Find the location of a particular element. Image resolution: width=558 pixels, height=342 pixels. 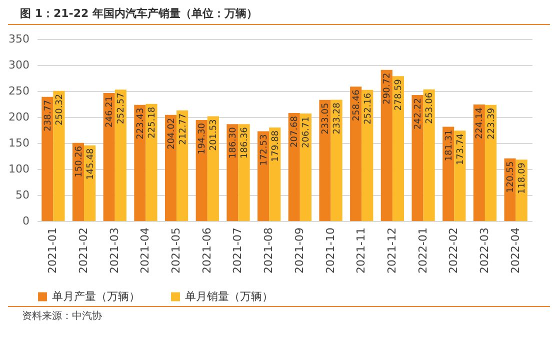

x-tick-label: 2021-06 is located at coordinates (207, 251).